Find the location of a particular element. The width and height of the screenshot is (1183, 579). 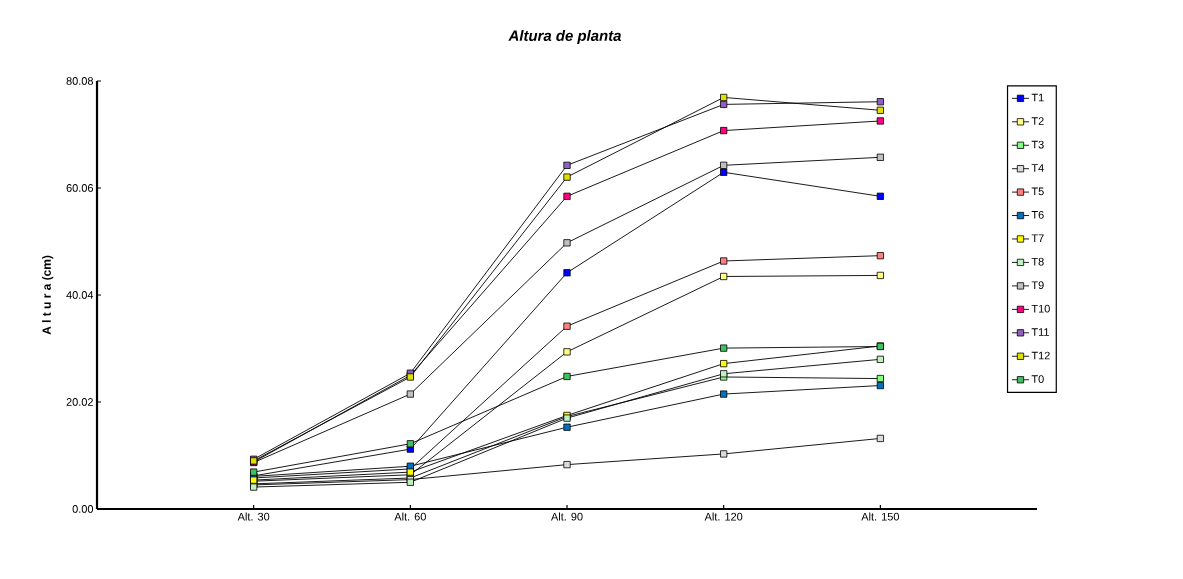

y-axis-title: A l t u r a (cm) is located at coordinates (48, 295).